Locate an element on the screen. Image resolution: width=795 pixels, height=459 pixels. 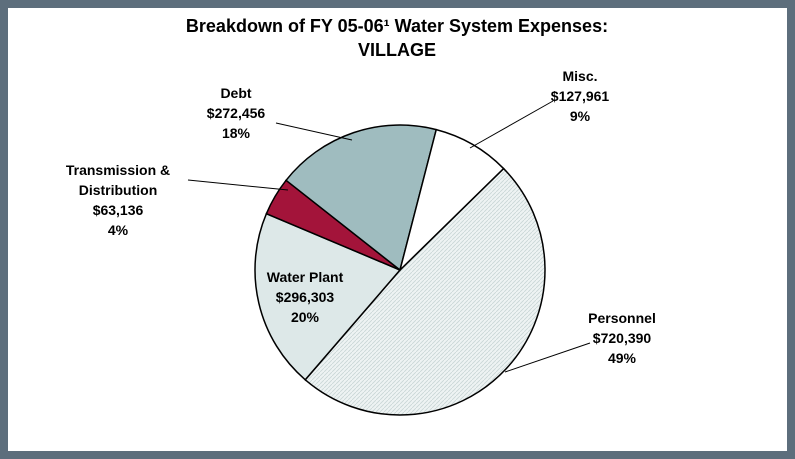
slice-name: Personnel is located at coordinates (622, 318).